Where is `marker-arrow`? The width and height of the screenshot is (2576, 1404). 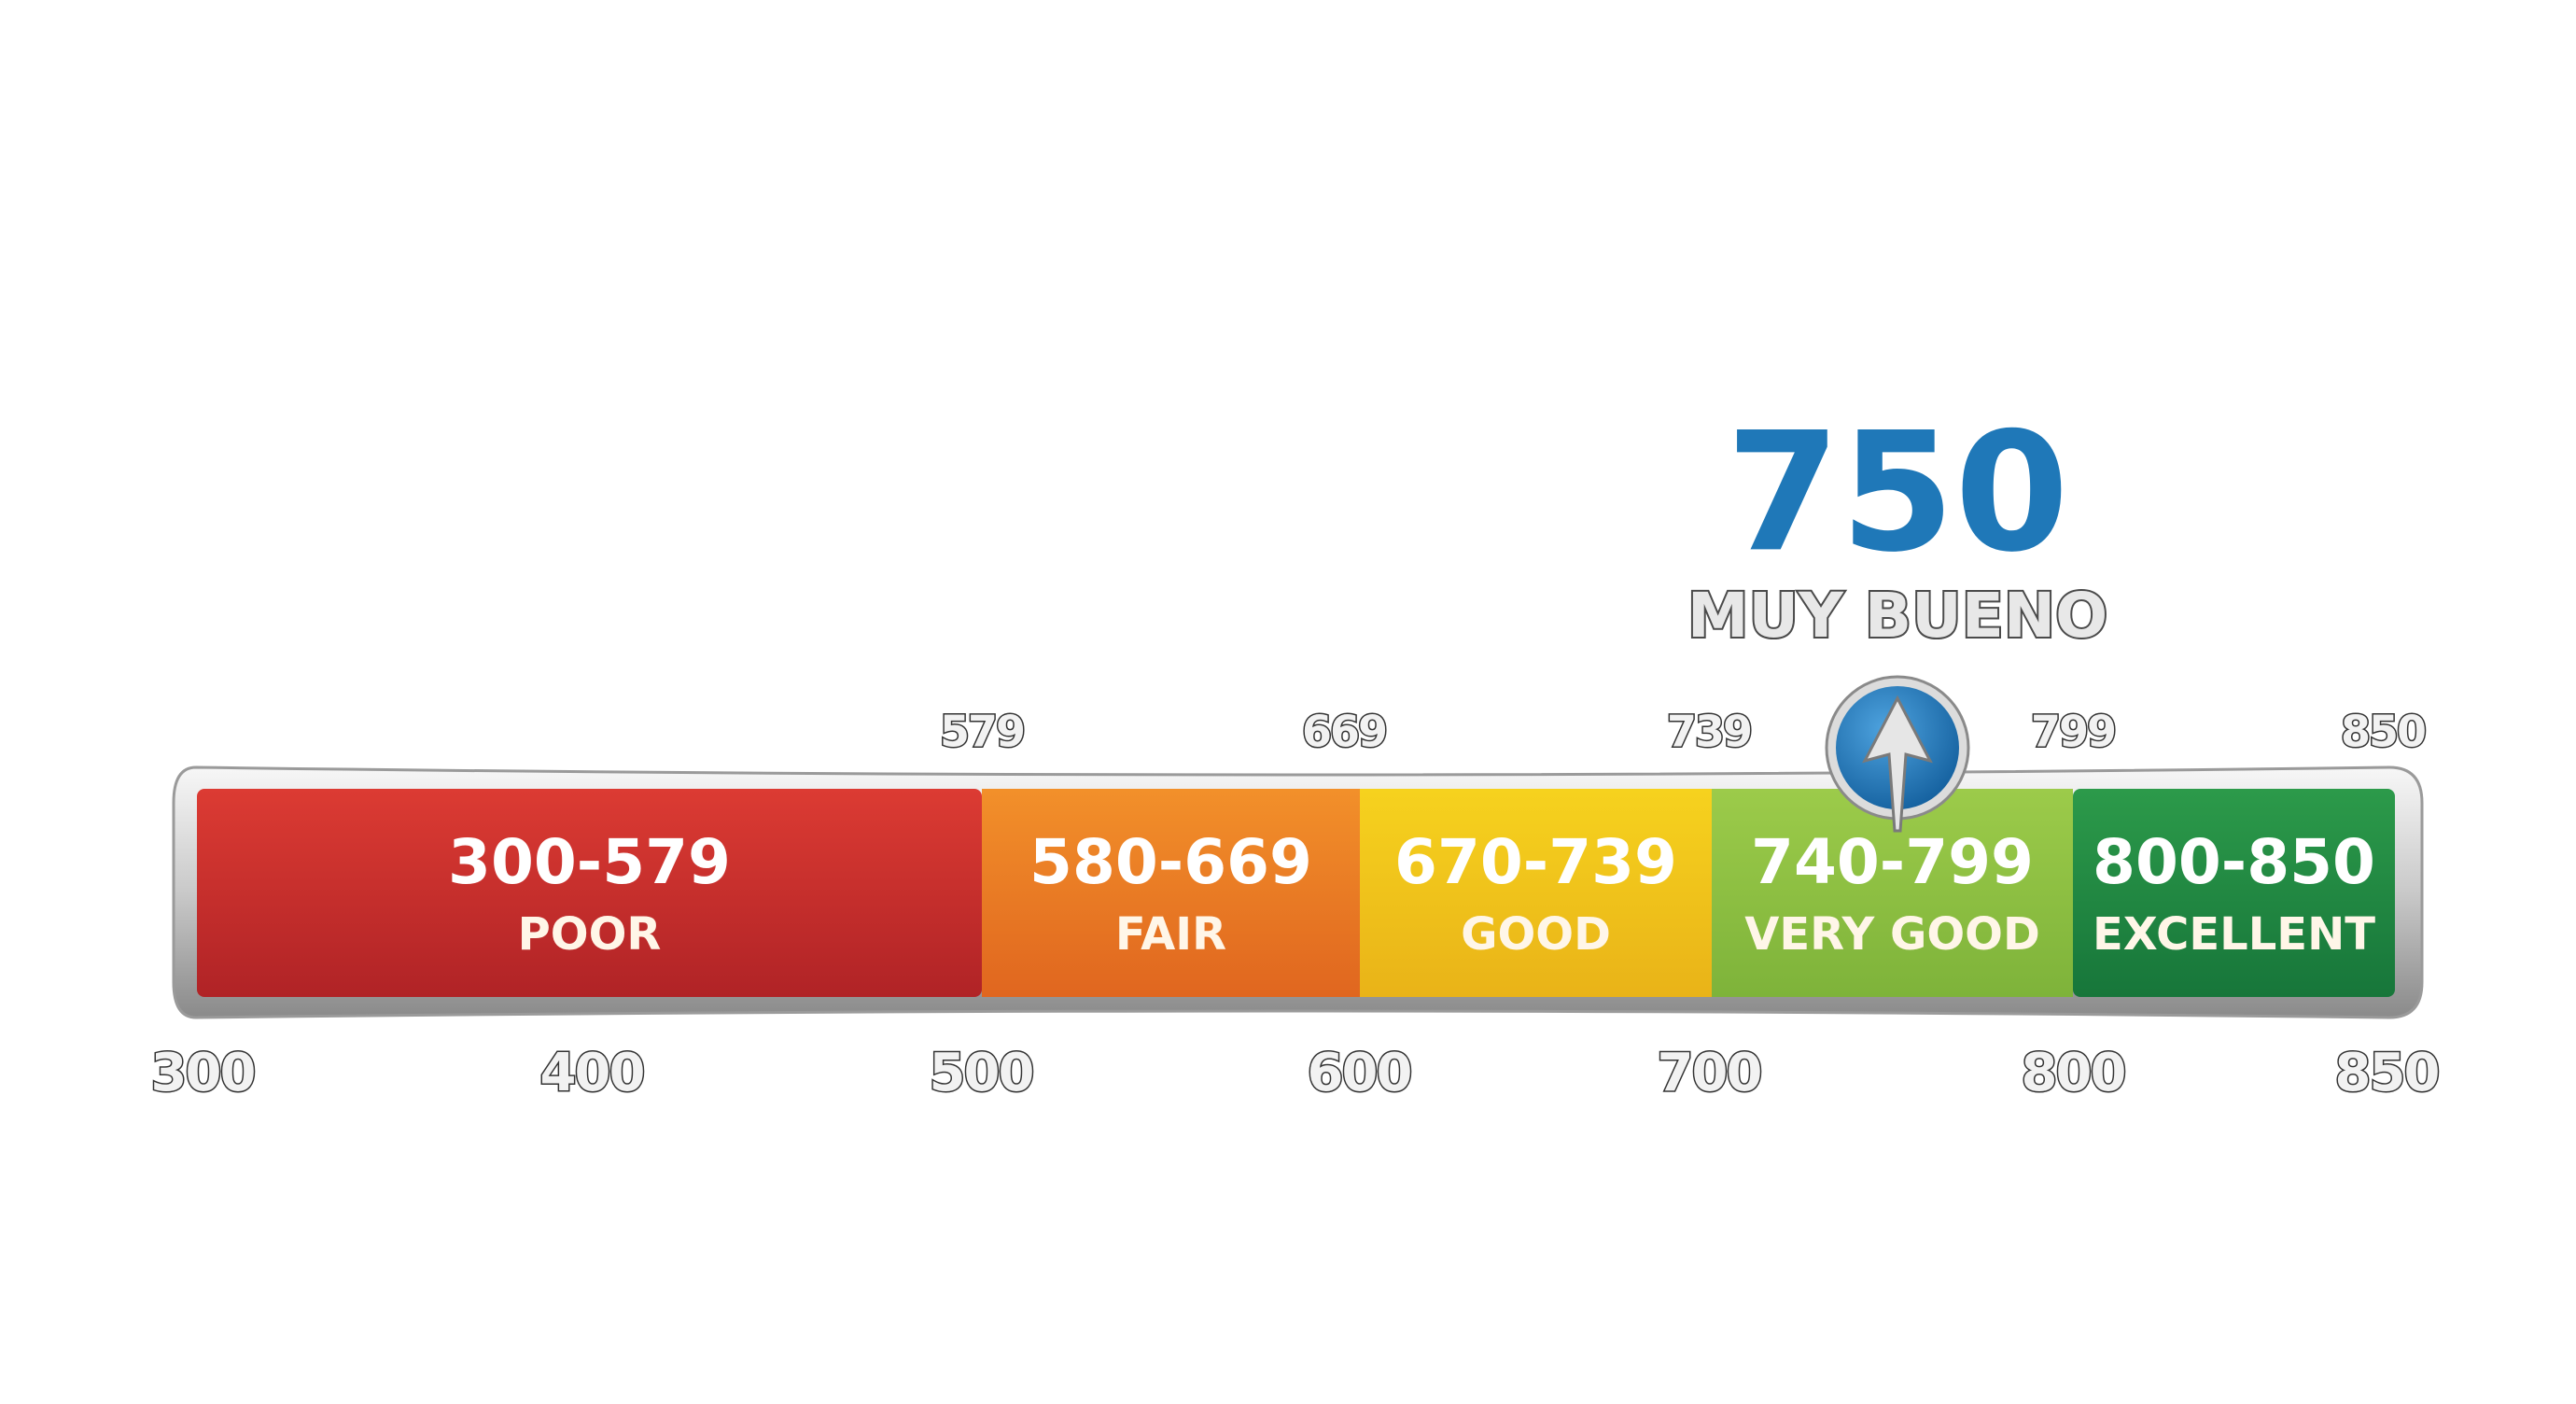
marker-arrow is located at coordinates (1897, 764).